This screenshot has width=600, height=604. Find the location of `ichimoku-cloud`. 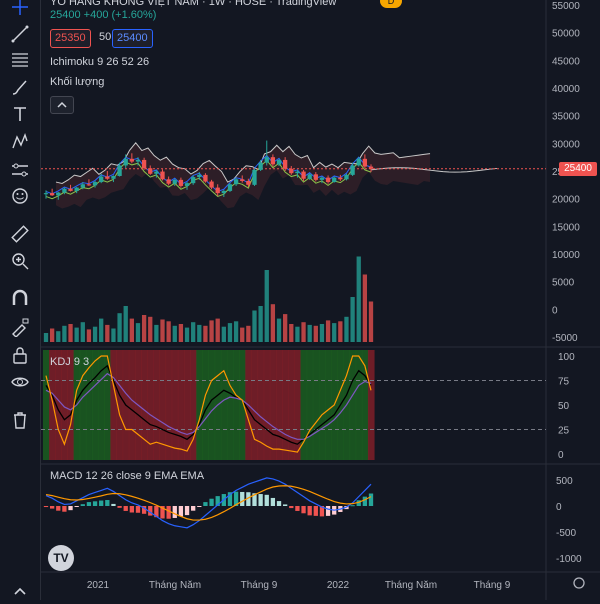

ichimoku-cloud is located at coordinates (243, 175).